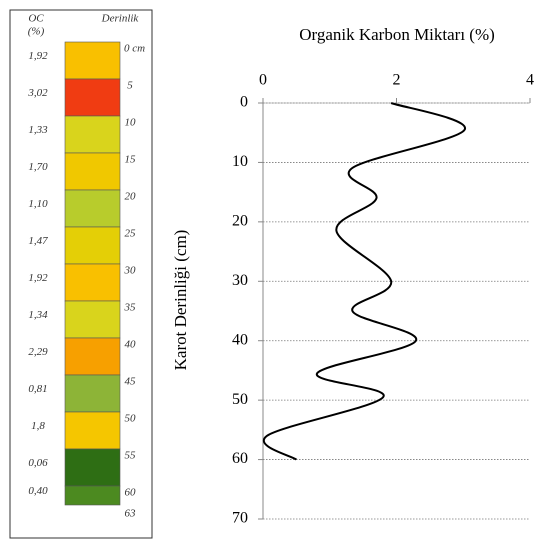  What do you see at coordinates (131, 160) in the screenshot?
I see `depth-label: 15` at bounding box center [131, 160].